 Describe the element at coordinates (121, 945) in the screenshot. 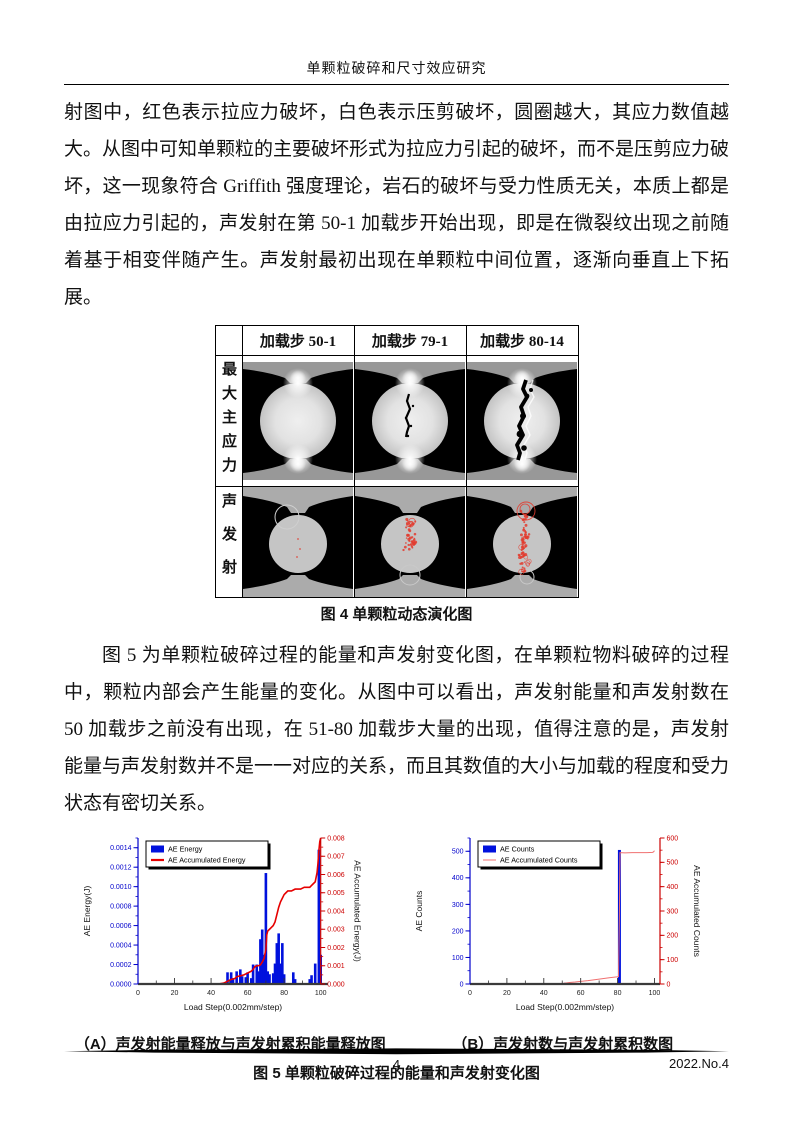

I see `svg-text: 0.0004` at that location.